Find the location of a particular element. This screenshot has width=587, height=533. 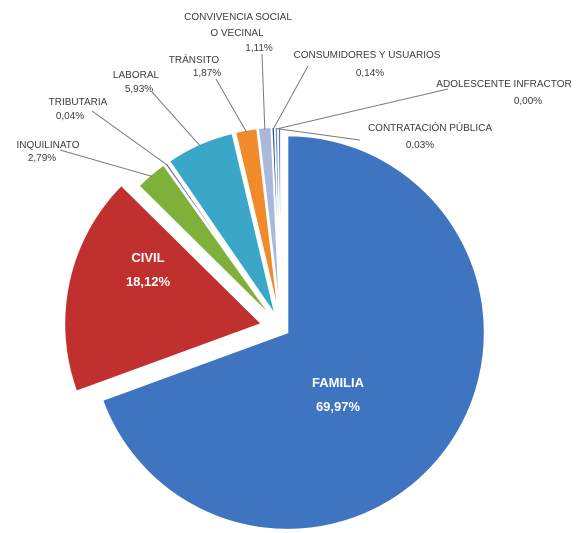

label-adolescente: ADOLESCENTE INFRACTOR is located at coordinates (503, 84).